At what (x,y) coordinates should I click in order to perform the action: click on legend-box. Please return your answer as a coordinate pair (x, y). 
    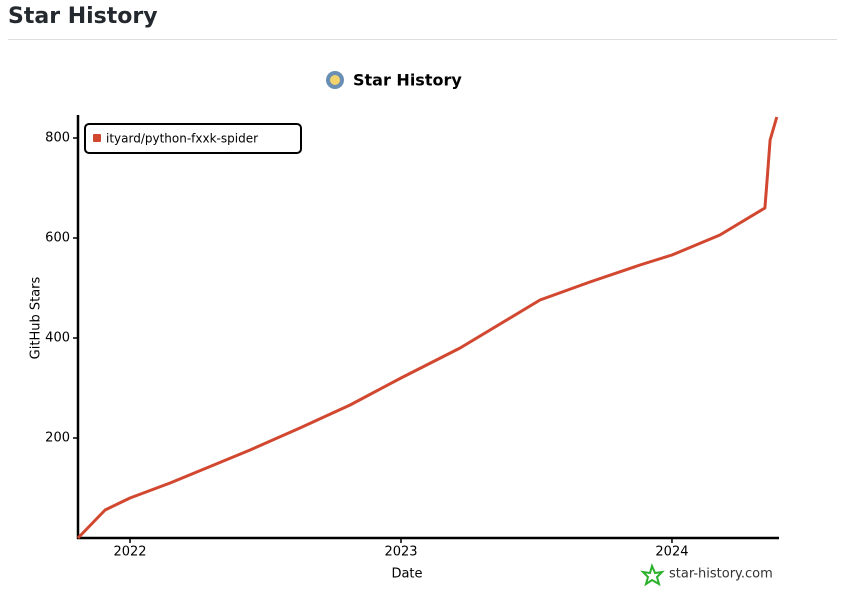
    Looking at the image, I should click on (193, 138).